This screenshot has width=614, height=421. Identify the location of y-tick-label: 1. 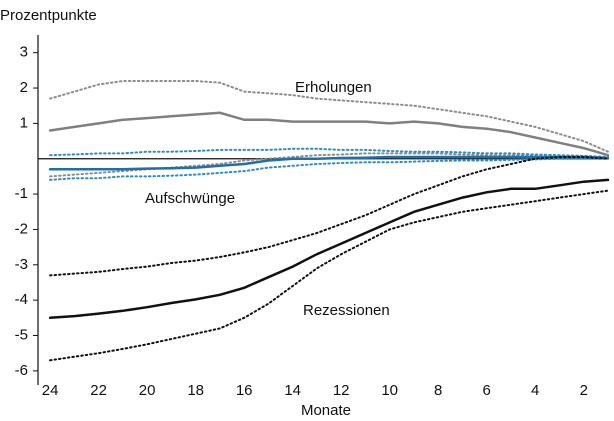
(24, 122).